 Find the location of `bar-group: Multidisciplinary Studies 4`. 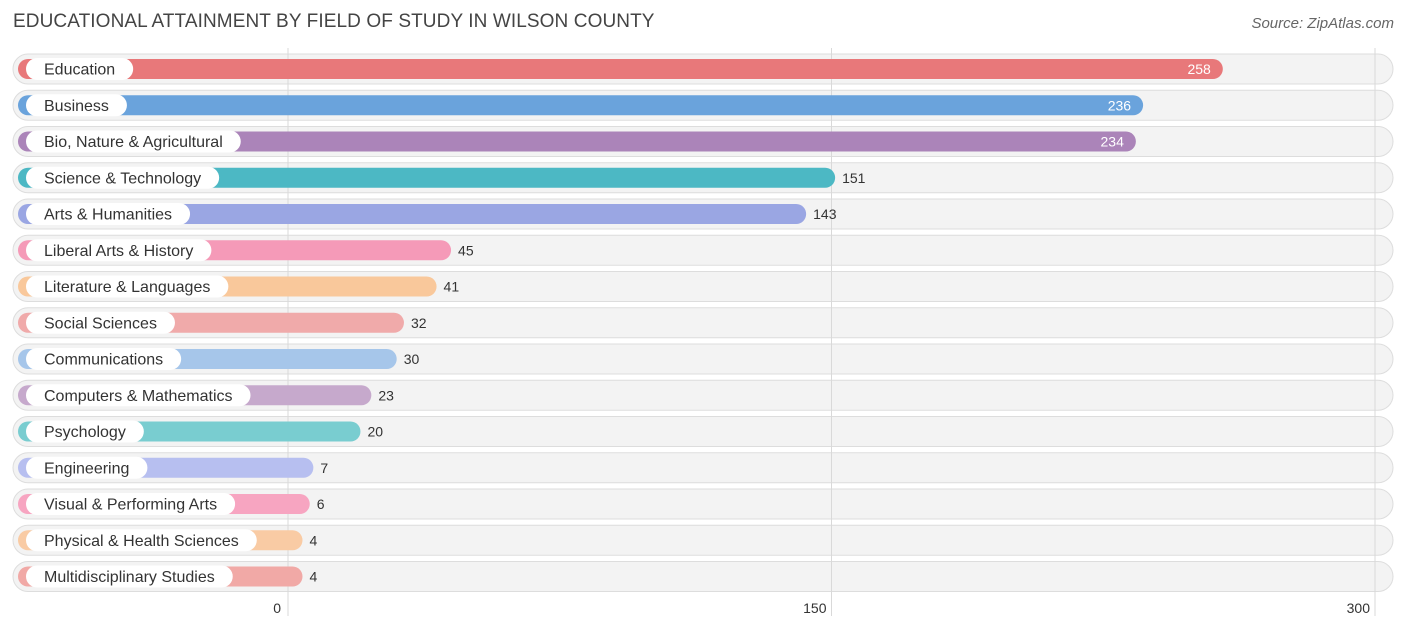

bar-group: Multidisciplinary Studies 4 is located at coordinates (167, 576).